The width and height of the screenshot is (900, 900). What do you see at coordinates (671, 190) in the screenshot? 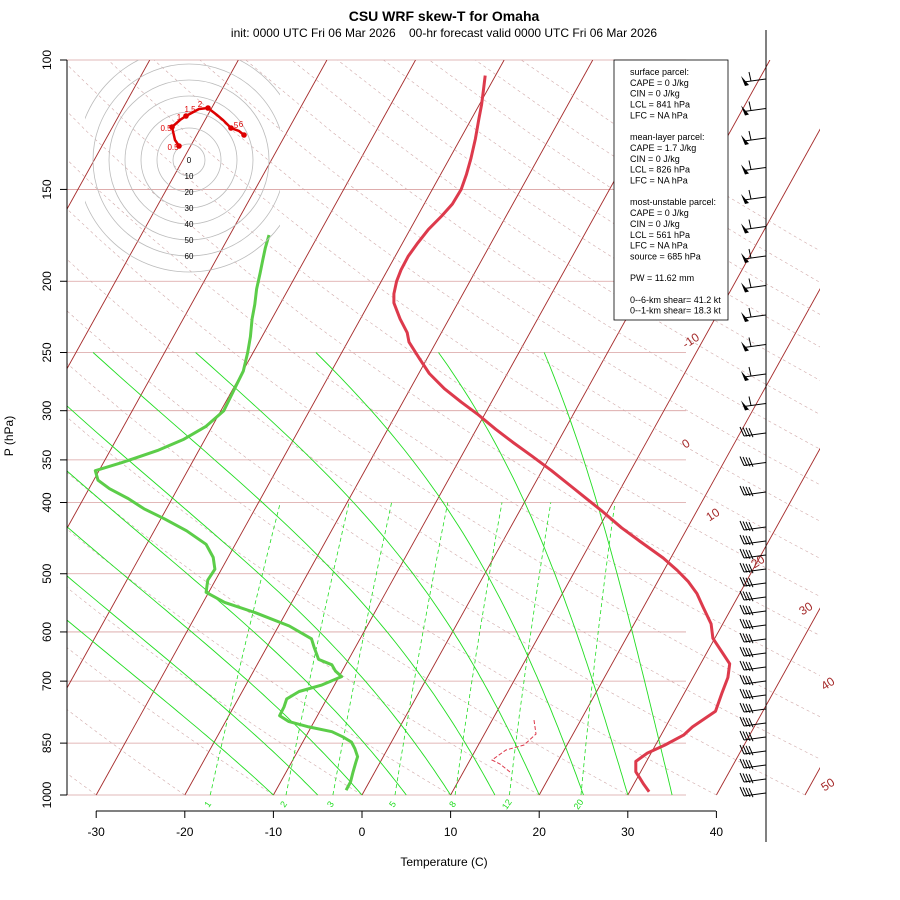
I see `indices-box-frame` at bounding box center [671, 190].